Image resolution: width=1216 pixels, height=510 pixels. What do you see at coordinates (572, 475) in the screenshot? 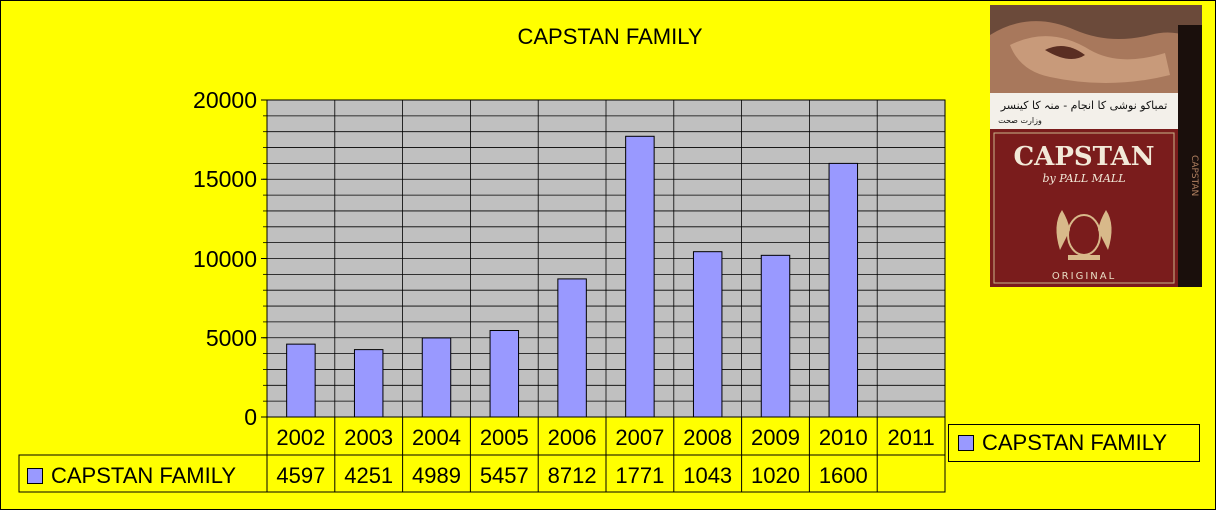
I see `table-value-2006: 8712` at bounding box center [572, 475].